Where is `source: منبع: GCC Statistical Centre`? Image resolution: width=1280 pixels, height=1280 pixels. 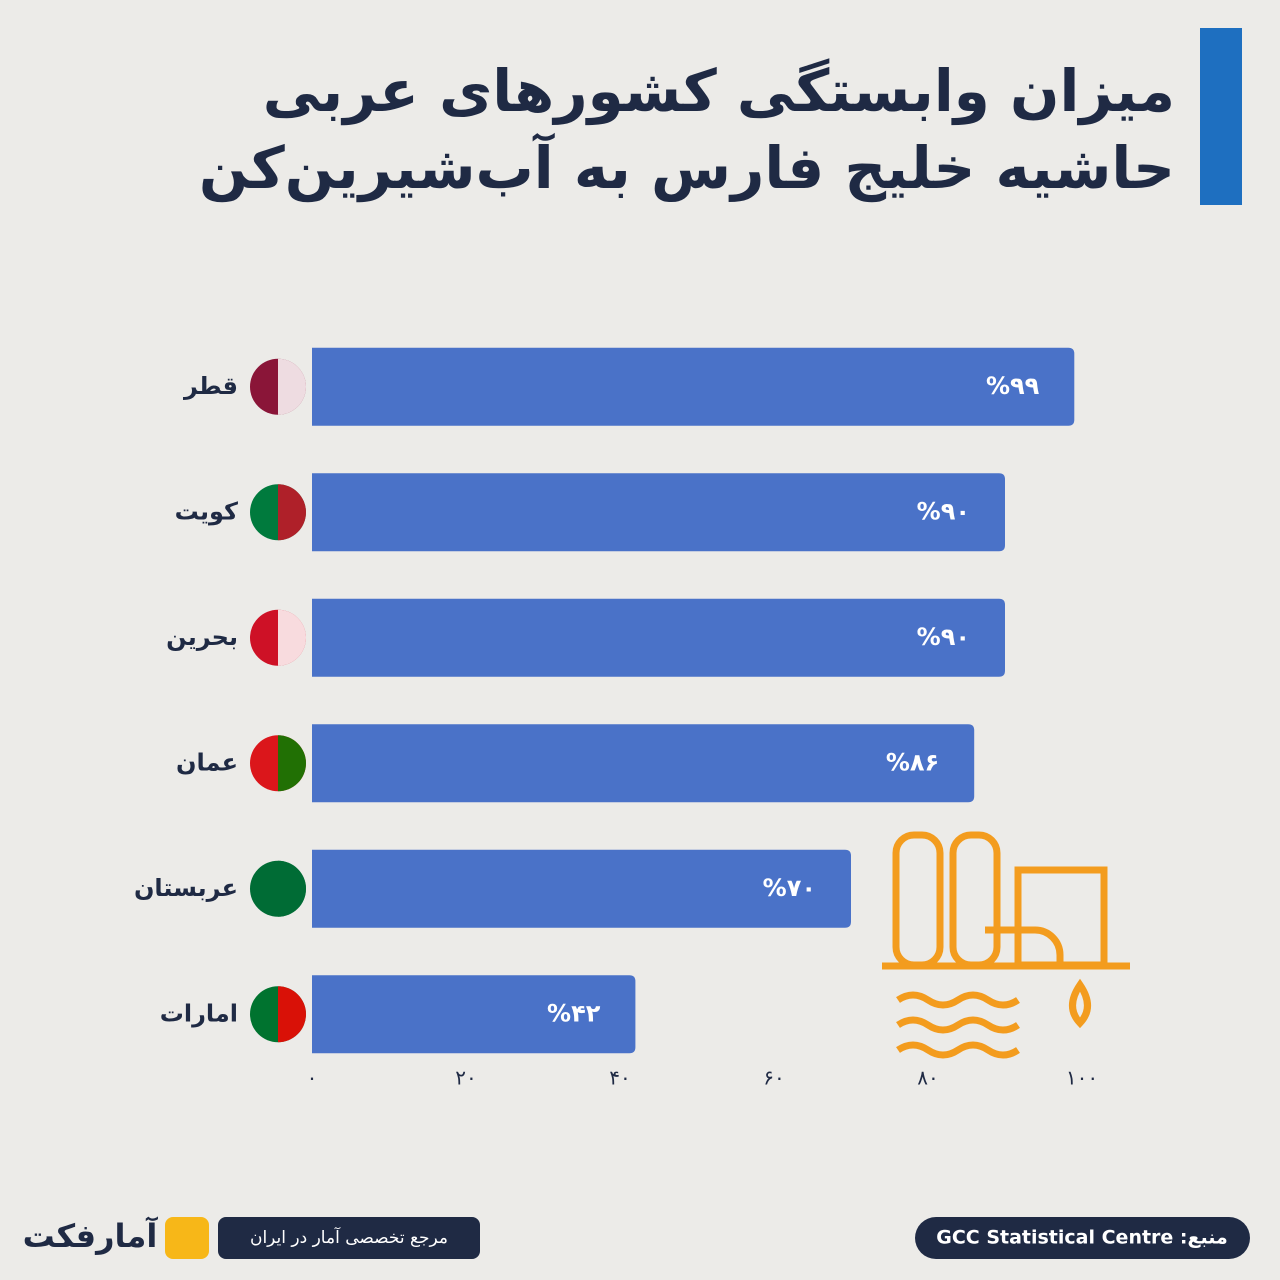
source: منبع: GCC Statistical Centre is located at coordinates (1082, 1238).